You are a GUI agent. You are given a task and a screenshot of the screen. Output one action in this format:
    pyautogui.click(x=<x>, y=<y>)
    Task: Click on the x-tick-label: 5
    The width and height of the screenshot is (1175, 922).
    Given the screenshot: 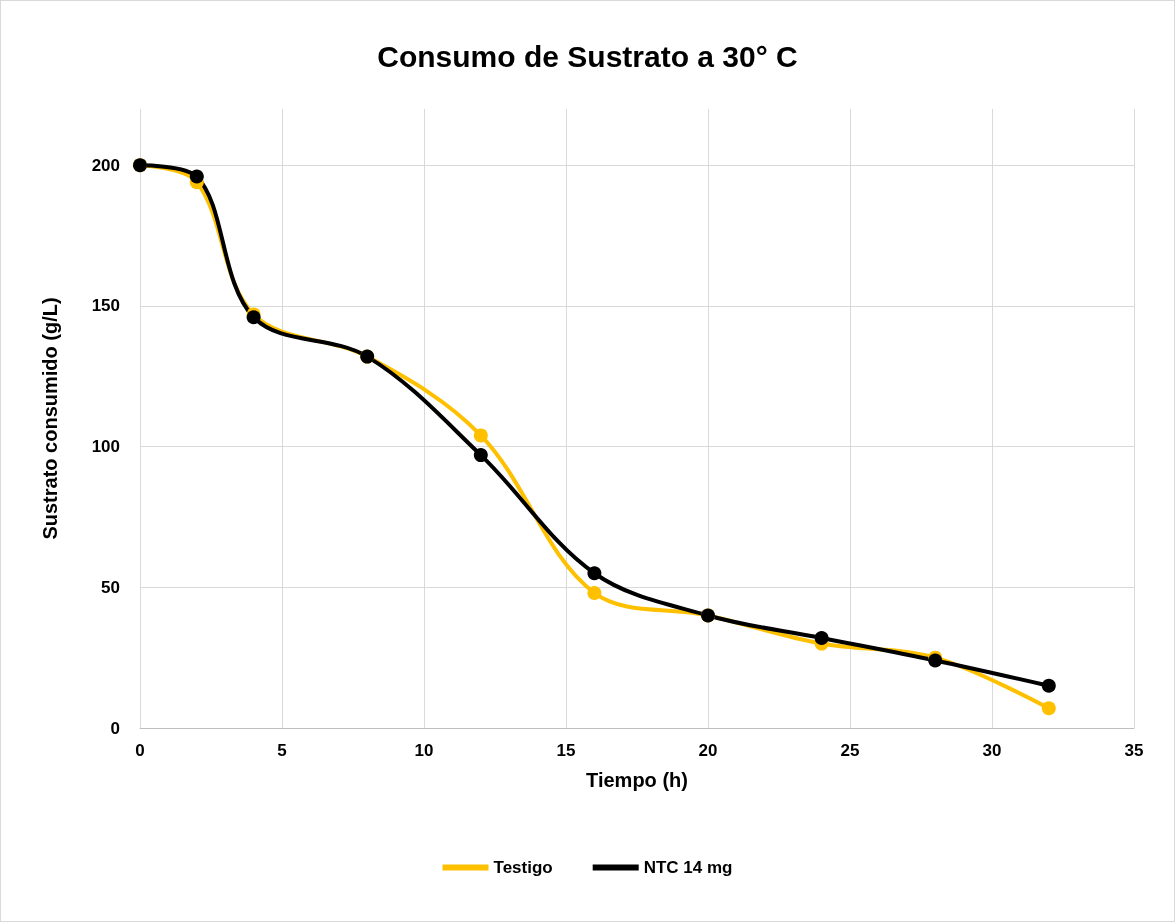 What is the action you would take?
    pyautogui.click(x=282, y=750)
    